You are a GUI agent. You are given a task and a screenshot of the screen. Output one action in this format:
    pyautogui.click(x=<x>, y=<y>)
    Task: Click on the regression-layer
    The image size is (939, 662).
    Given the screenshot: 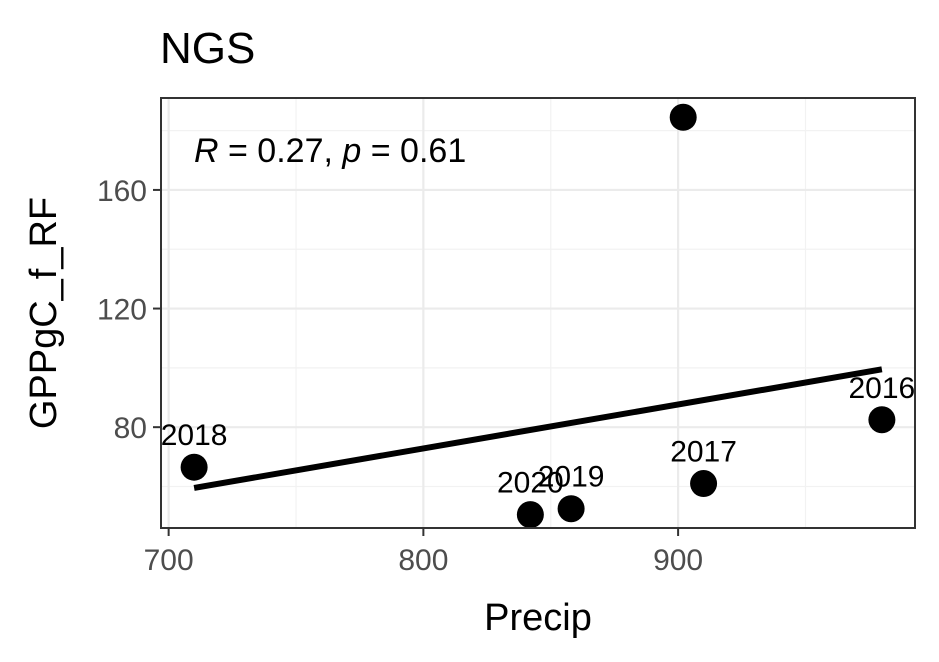 What is the action you would take?
    pyautogui.click(x=538, y=428)
    